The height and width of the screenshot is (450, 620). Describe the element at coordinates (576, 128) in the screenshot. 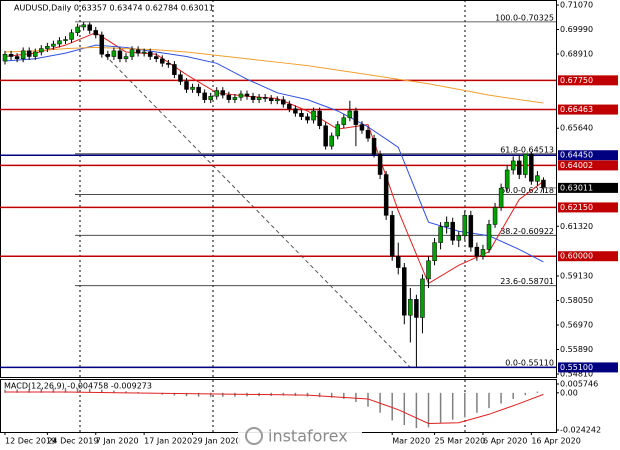

I see `y-tick-label: 0.65640` at that location.